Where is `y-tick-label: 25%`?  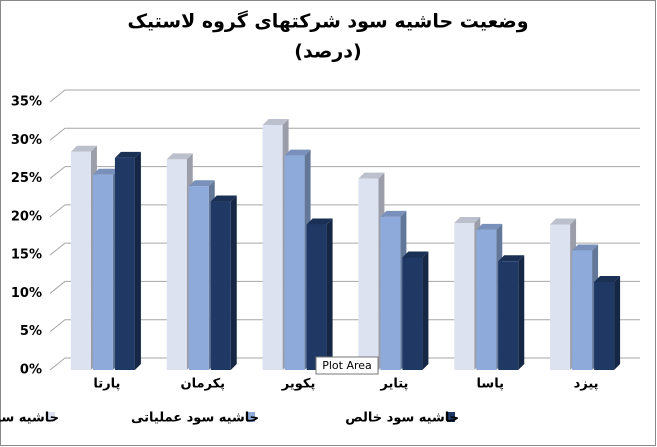 y-tick-label: 25% is located at coordinates (26, 178).